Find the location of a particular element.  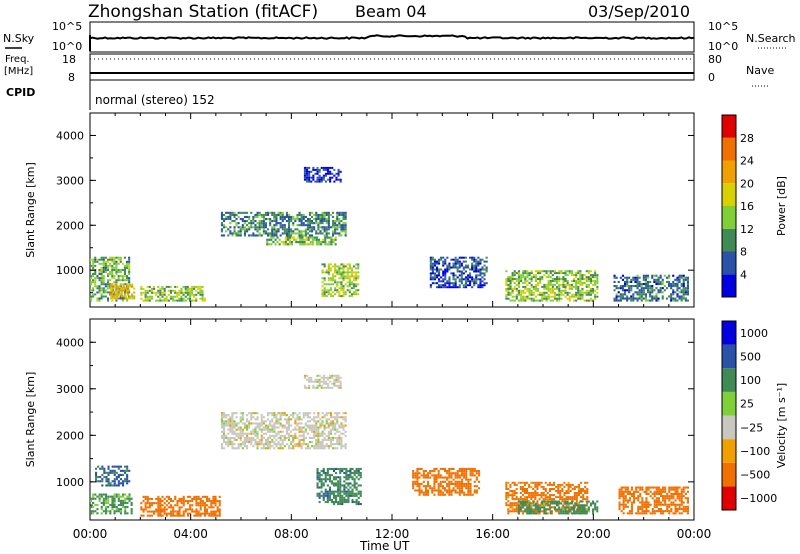

freq-tick-top: 18 is located at coordinates (69, 59).